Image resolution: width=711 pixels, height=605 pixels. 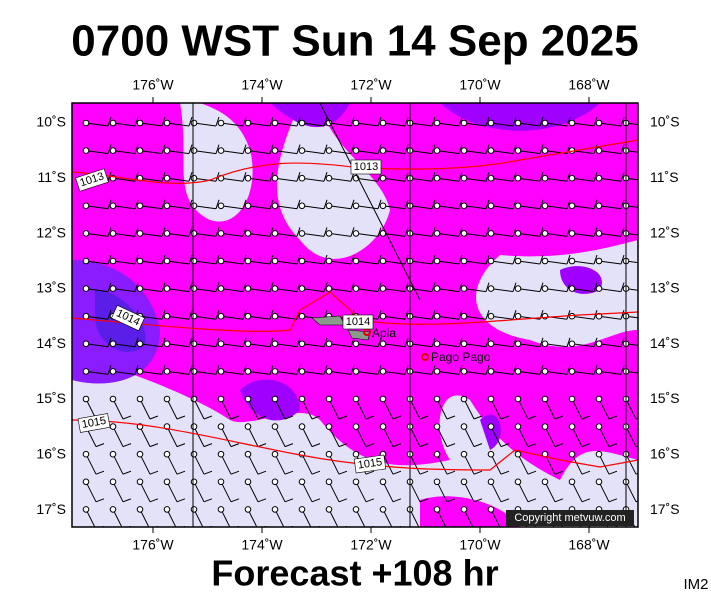 I want to click on place-label: Pago Pago, so click(x=461, y=357).